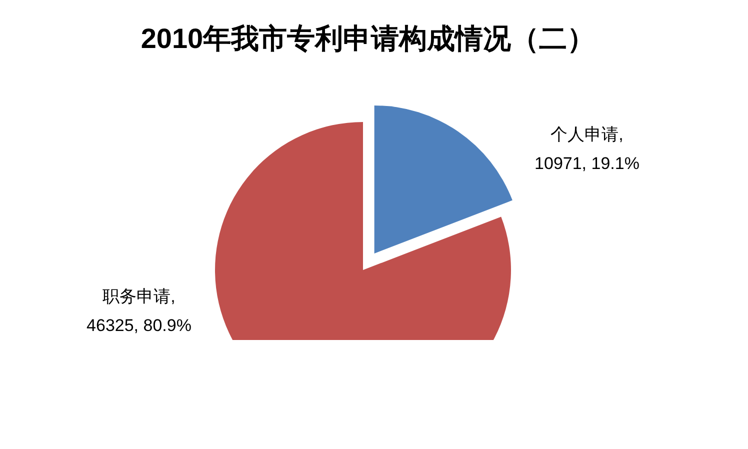 This screenshot has height=449, width=748. Describe the element at coordinates (139, 311) in the screenshot. I see `slice-label: 职务申请, 46325, 80.9%` at that location.